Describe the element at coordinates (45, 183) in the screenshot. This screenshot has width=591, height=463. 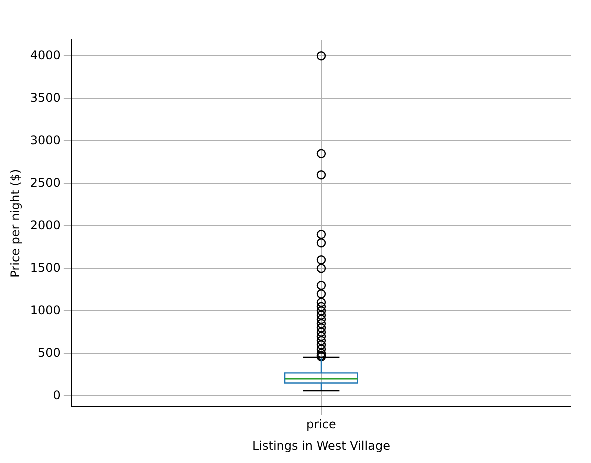
I see `y-tick-label: 2500` at that location.